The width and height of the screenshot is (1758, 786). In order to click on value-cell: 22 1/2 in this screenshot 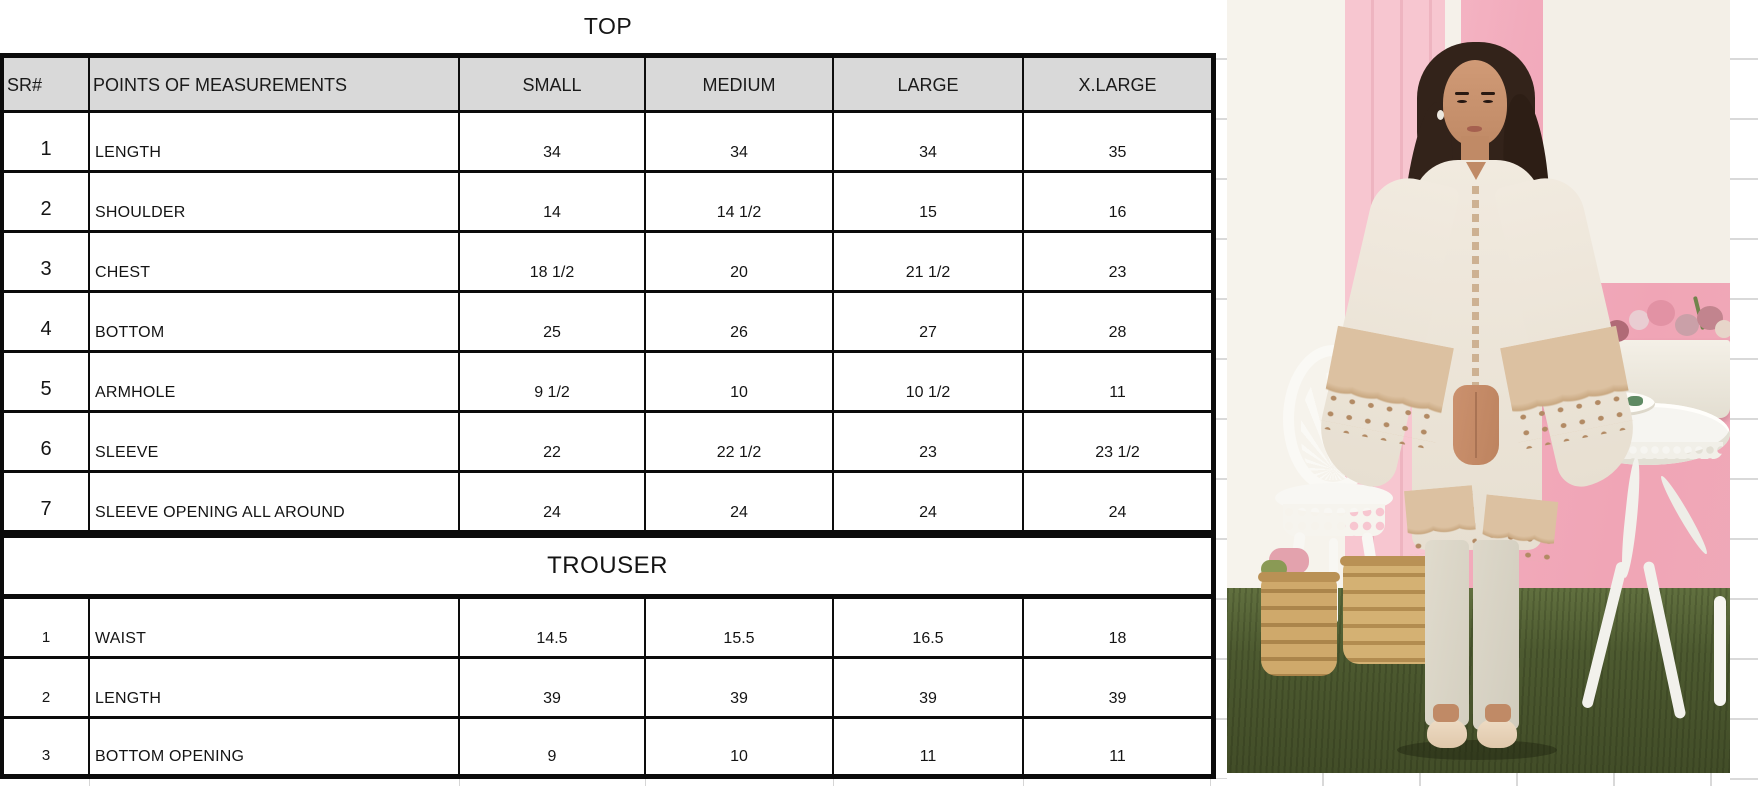, I will do `click(740, 441)`.